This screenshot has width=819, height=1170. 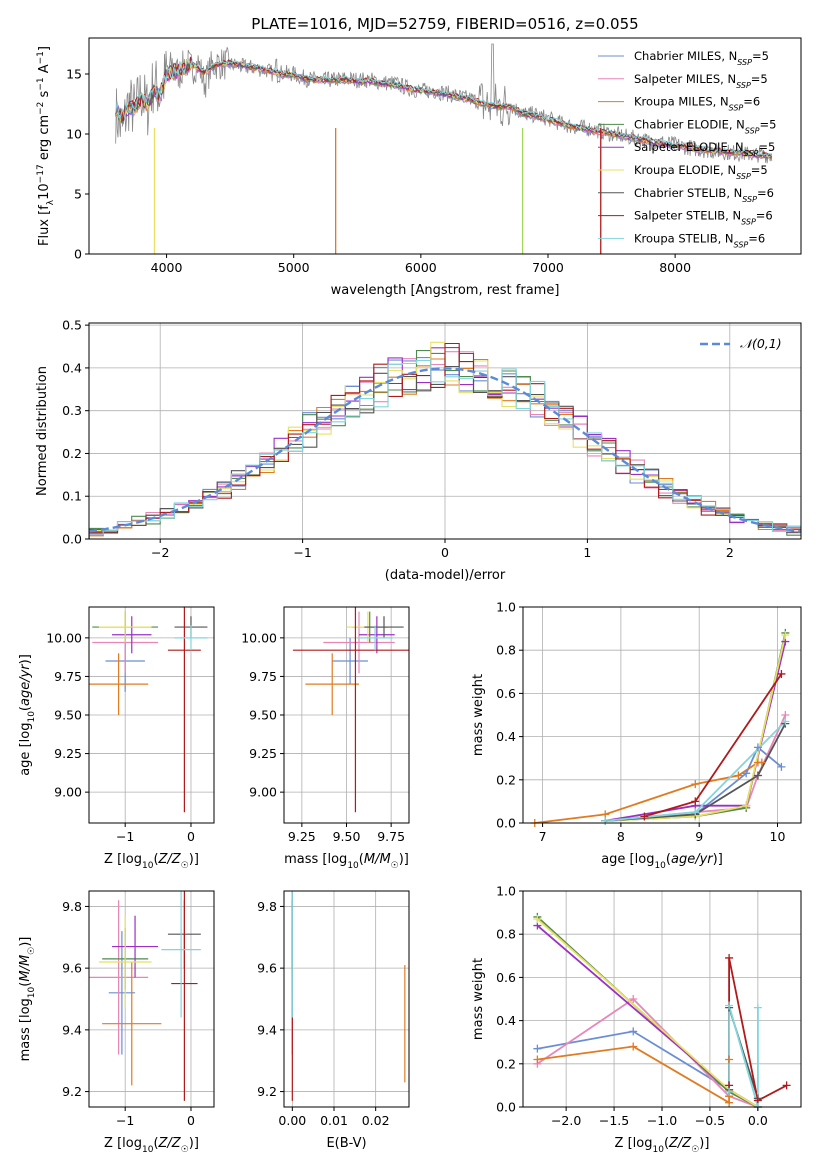 I want to click on label-part: Flux [f, so click(x=44, y=225).